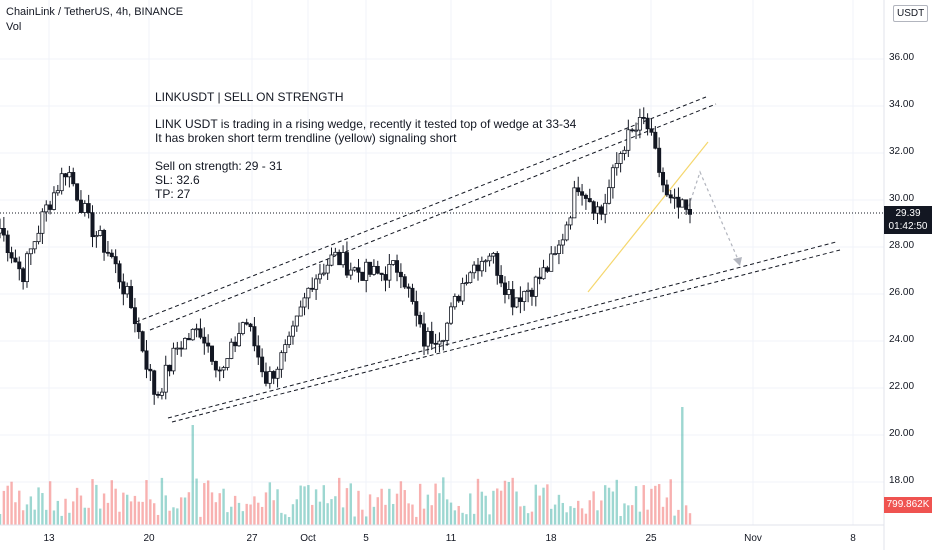  What do you see at coordinates (249, 97) in the screenshot?
I see `annotation-title: LINKUSDT | SELL ON STRENGTH` at bounding box center [249, 97].